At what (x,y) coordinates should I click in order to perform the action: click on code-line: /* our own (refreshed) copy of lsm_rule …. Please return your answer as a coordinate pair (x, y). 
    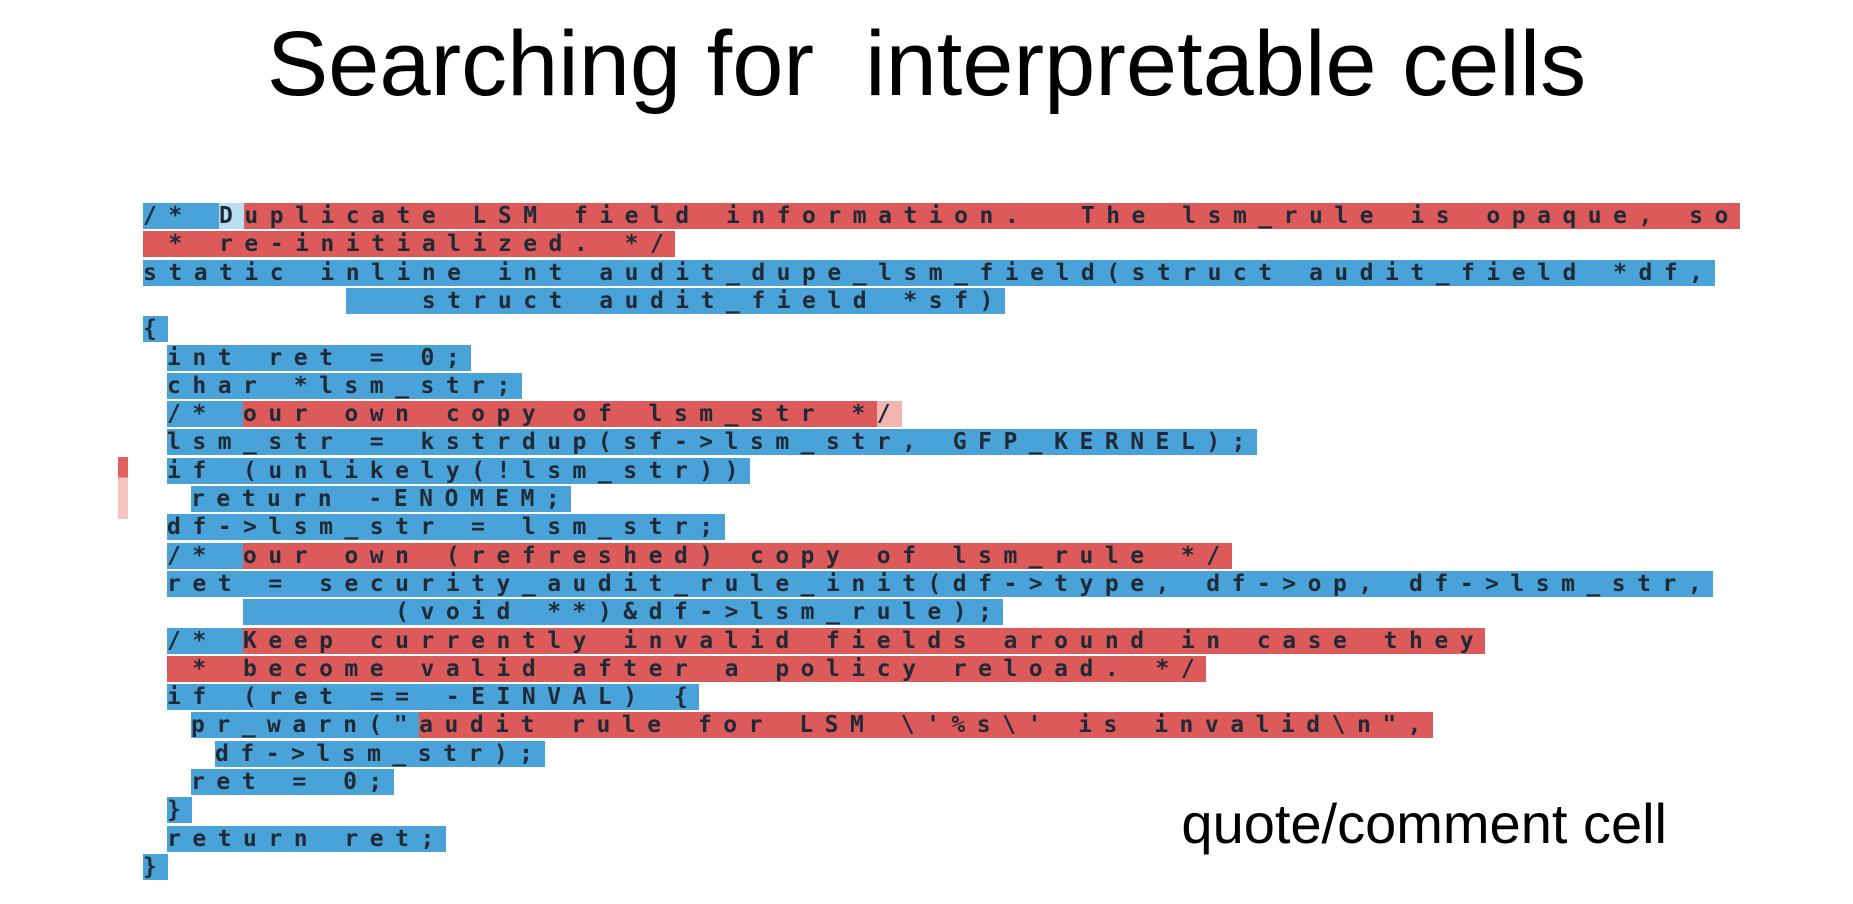
    Looking at the image, I should click on (699, 556).